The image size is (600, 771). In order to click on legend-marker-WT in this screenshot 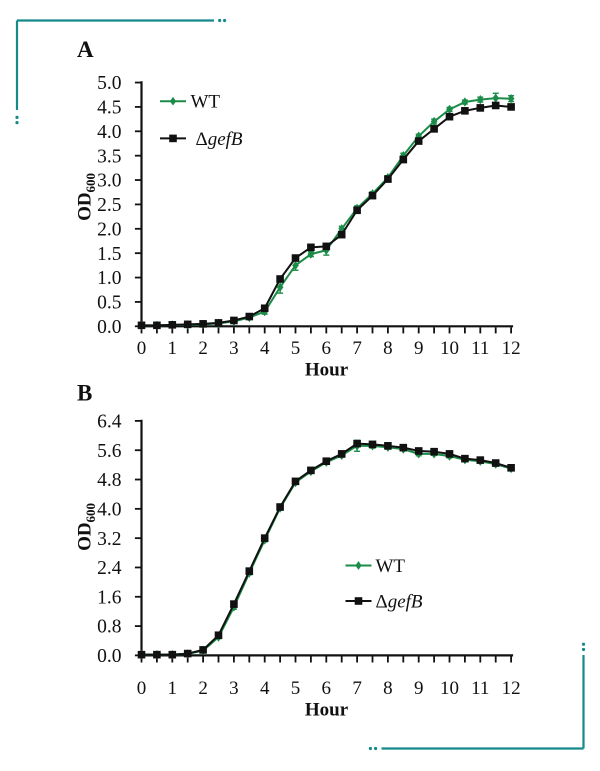, I will do `click(173, 101)`.